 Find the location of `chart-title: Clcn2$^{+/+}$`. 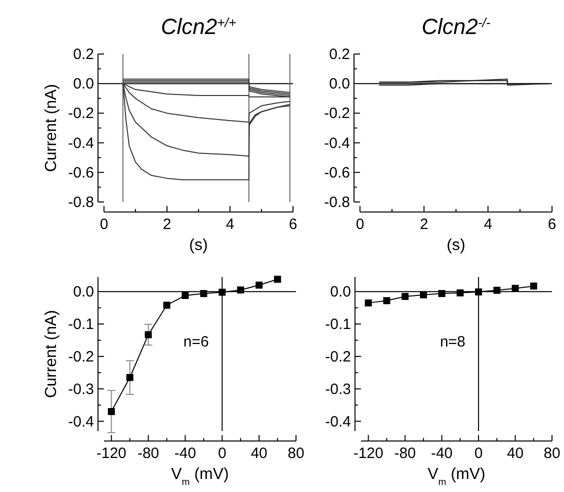

chart-title: Clcn2$^{+/+}$ is located at coordinates (198, 26).